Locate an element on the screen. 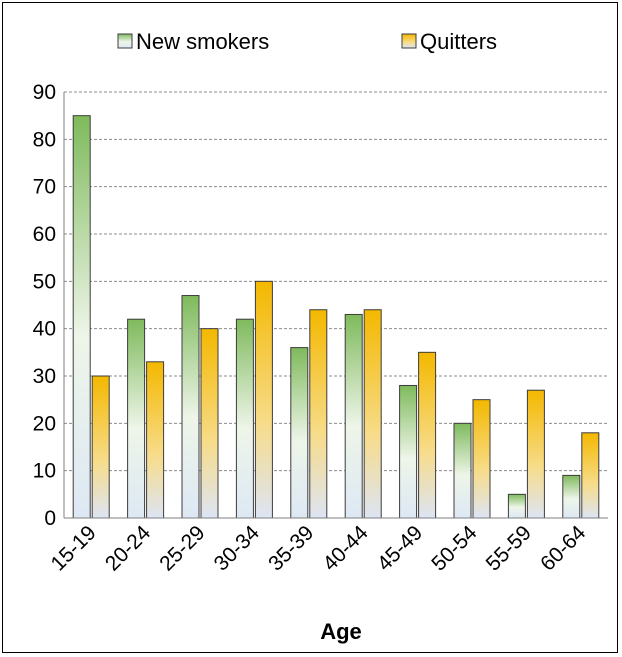 The image size is (622, 657). x-tick-label: 35-39 is located at coordinates (291, 548).